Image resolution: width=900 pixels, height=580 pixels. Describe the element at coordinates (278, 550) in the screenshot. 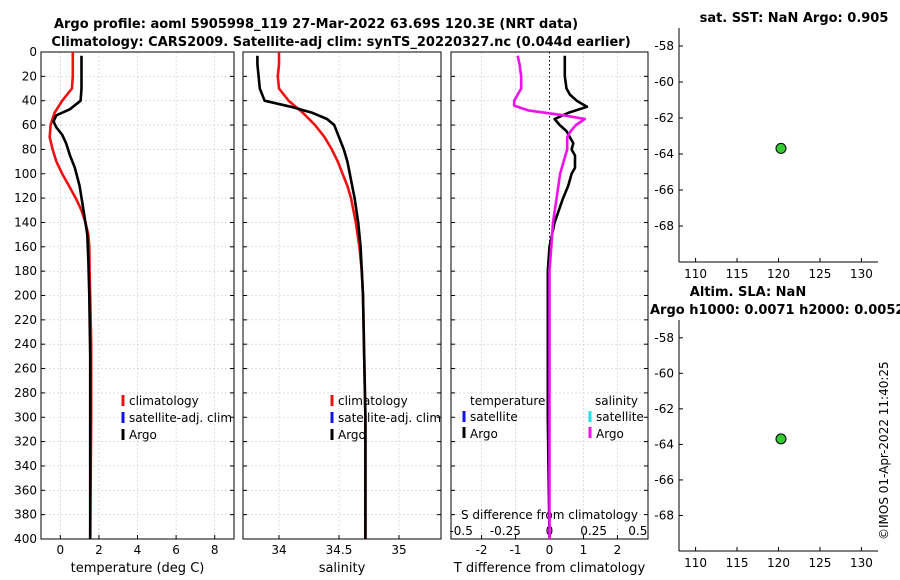

I see `x-tick-label: 34` at that location.